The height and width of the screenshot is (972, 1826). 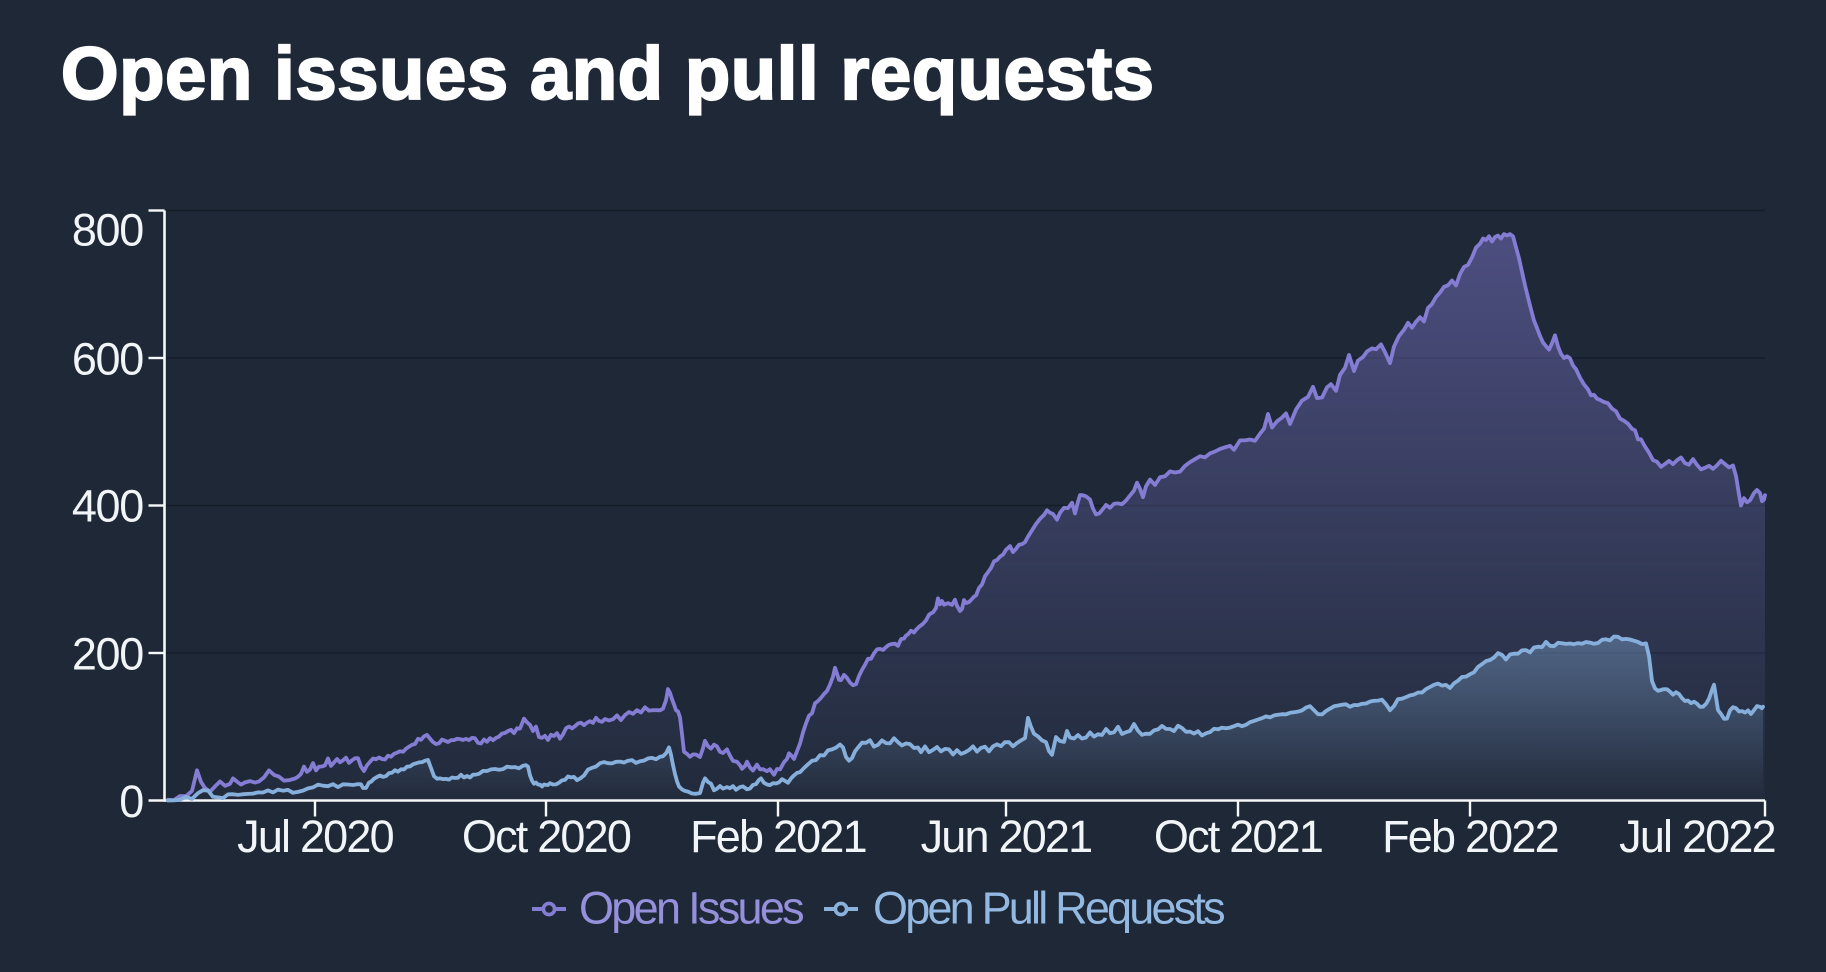 I want to click on svg-text: 400, so click(x=107, y=506).